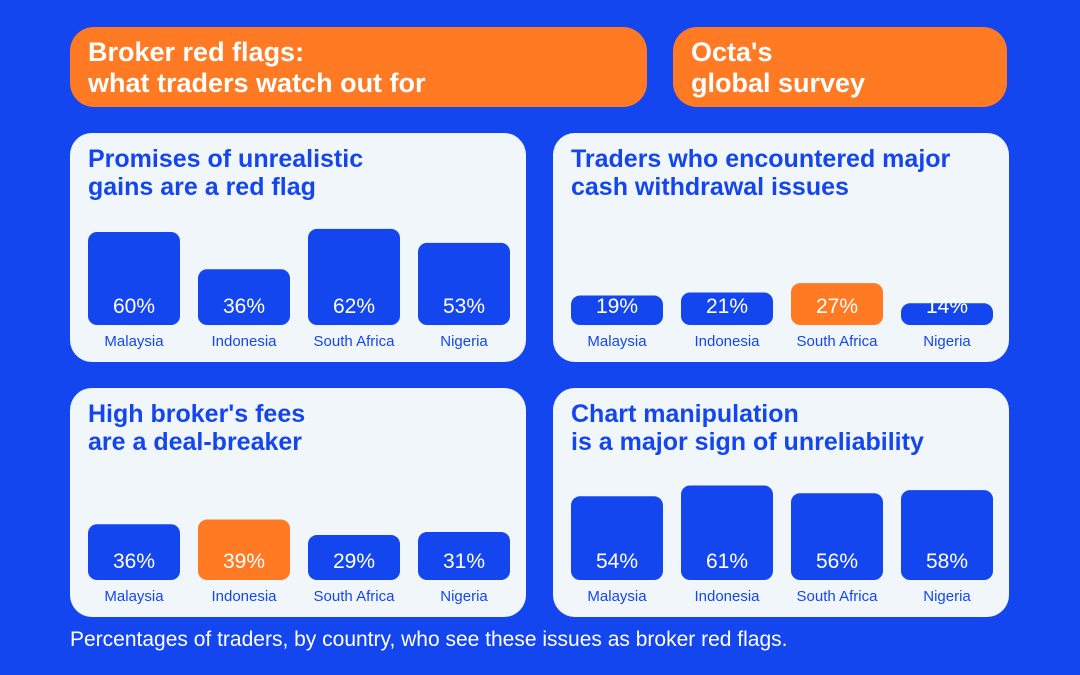  I want to click on bar-value-label: 21%, so click(727, 306).